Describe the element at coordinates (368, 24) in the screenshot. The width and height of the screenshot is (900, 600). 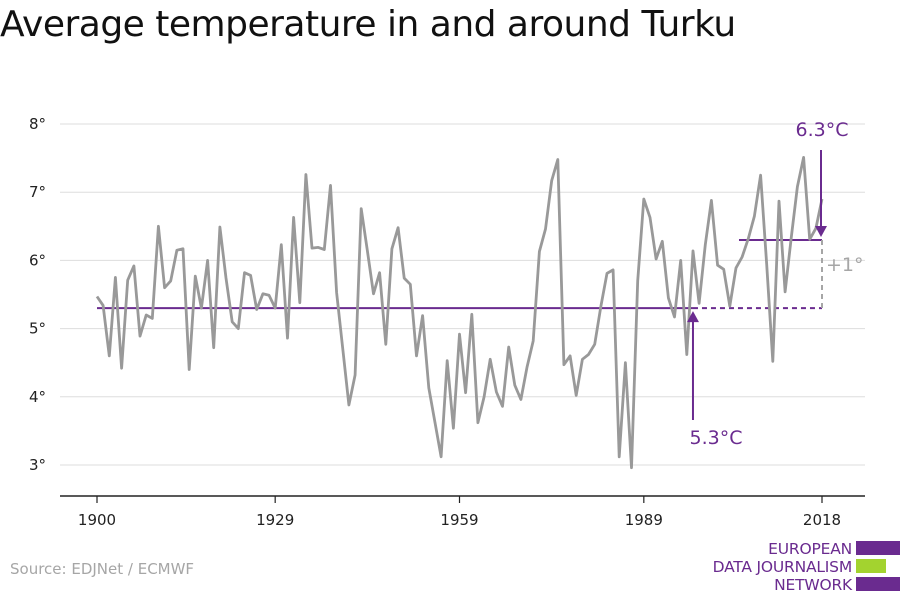
I see `chart-title: Average temperature in and around Turku` at that location.